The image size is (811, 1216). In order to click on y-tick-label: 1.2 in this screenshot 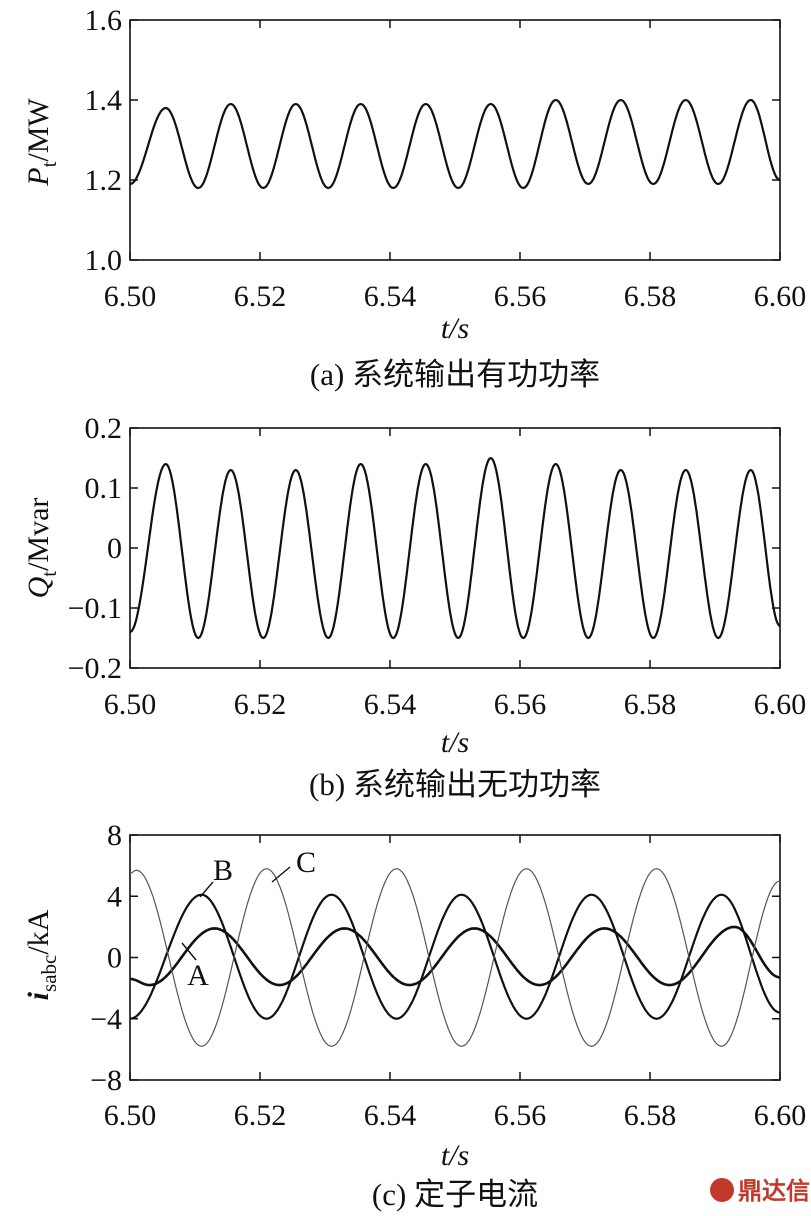, I will do `click(104, 180)`.